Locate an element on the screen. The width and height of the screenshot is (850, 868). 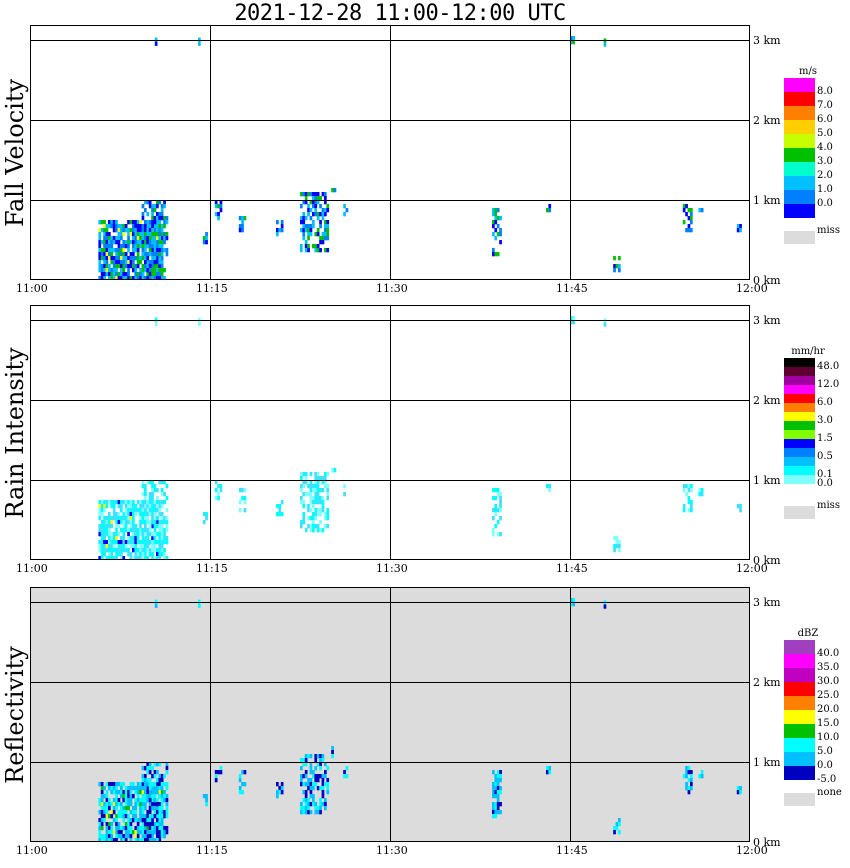
x-tick-label: 11:00 is located at coordinates (32, 850).